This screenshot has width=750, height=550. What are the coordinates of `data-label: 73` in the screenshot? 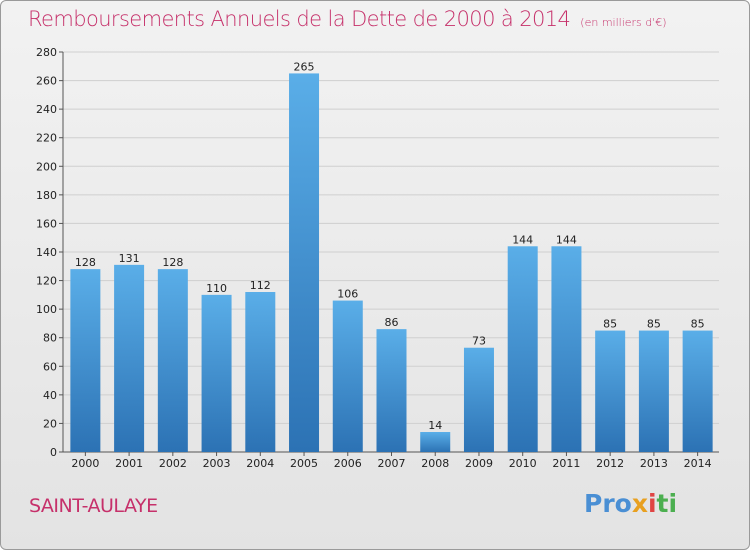 It's located at (479, 341).